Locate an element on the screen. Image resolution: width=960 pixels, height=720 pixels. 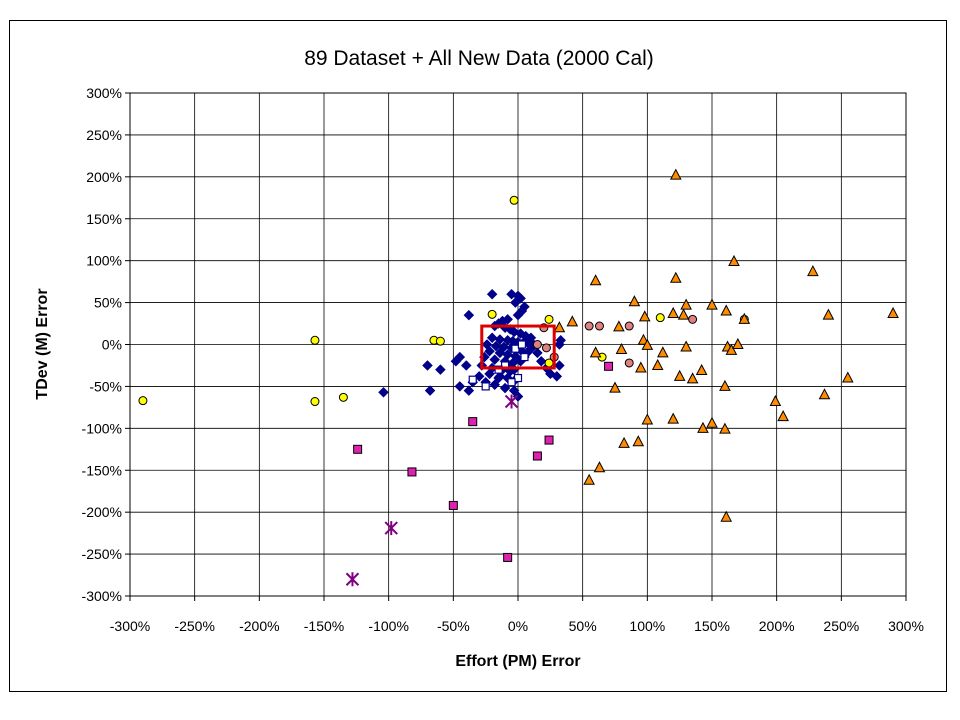
y-tick-label: -300% is located at coordinates (102, 596).